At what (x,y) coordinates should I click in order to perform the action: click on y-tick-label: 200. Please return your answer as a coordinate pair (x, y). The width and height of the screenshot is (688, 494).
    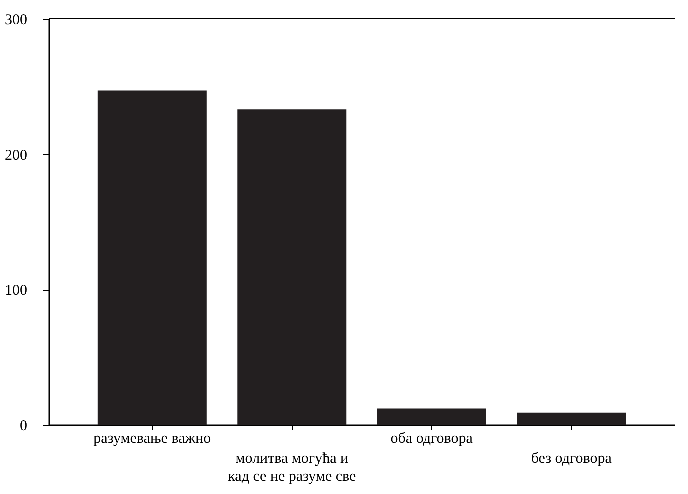
    Looking at the image, I should click on (16, 156).